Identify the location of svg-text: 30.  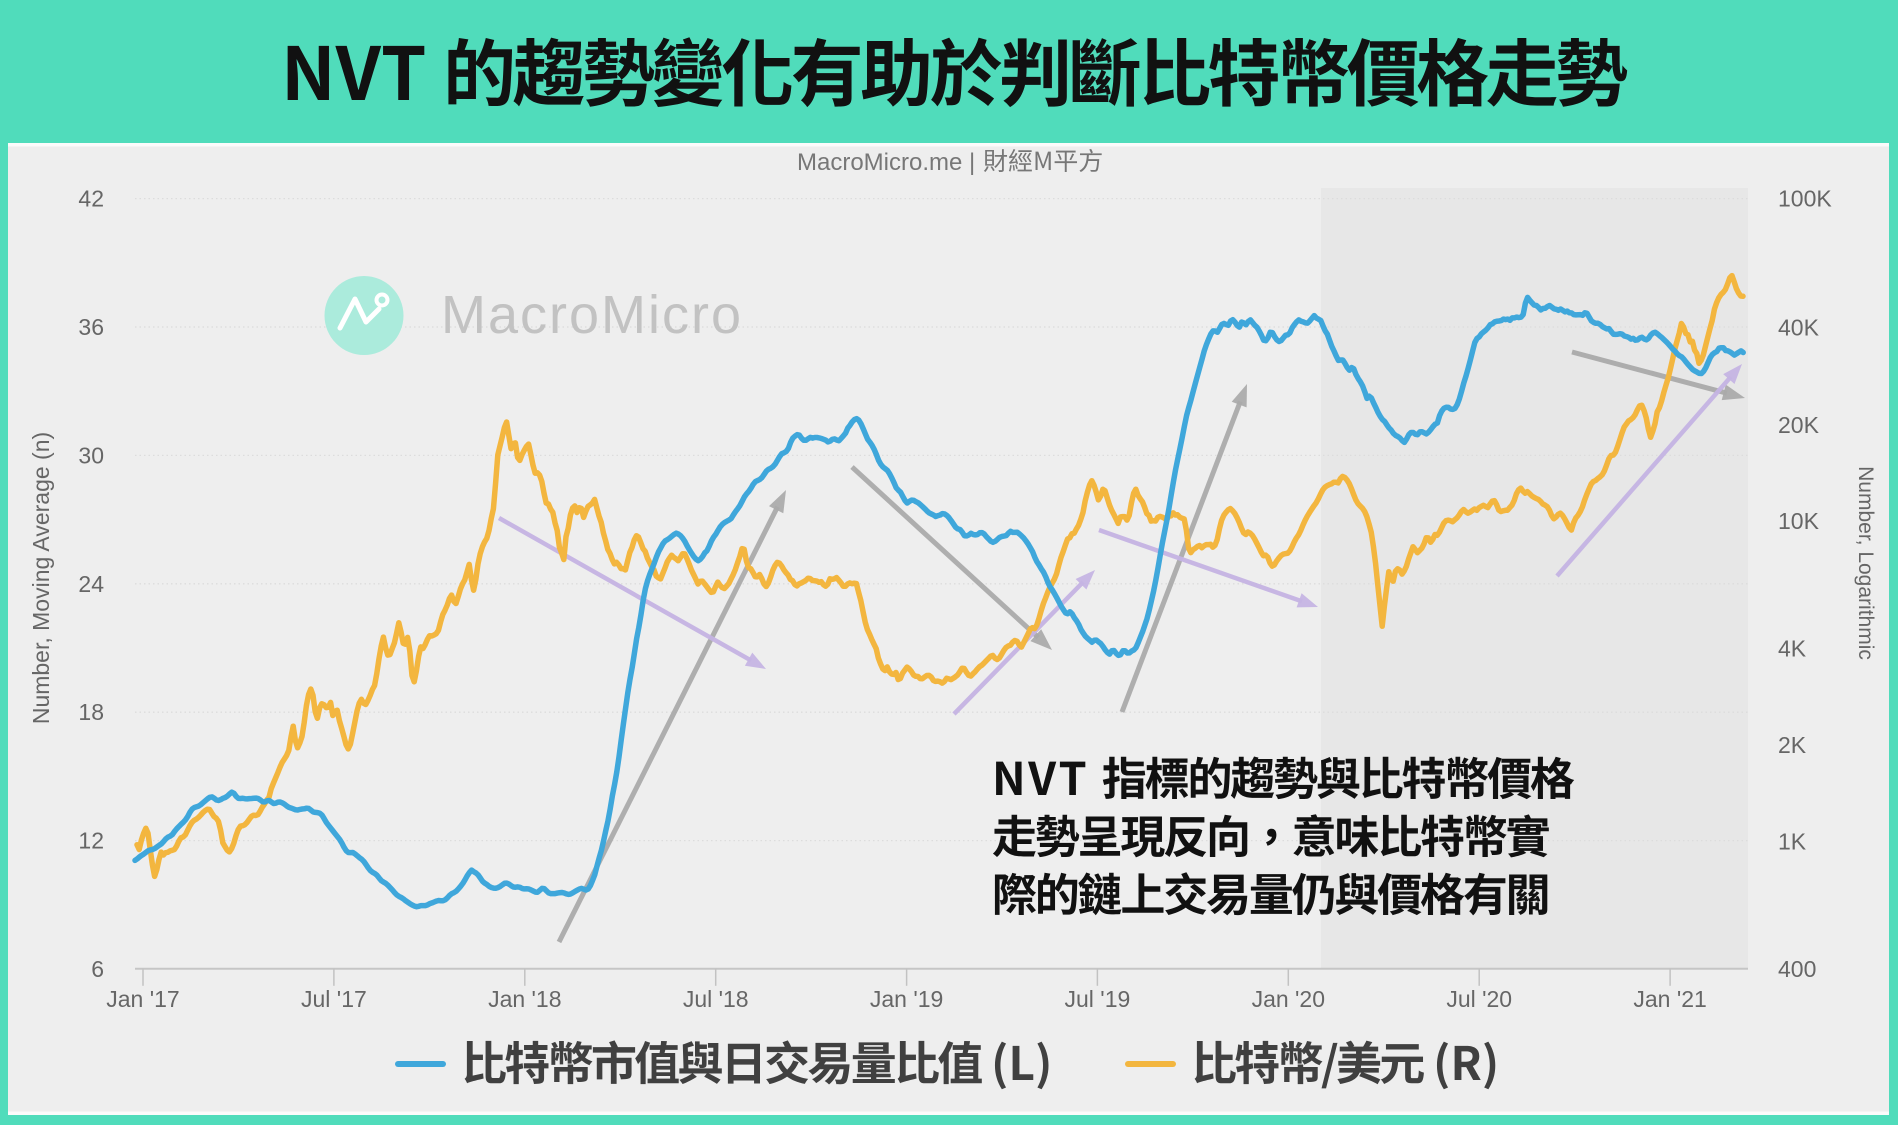
(91, 455).